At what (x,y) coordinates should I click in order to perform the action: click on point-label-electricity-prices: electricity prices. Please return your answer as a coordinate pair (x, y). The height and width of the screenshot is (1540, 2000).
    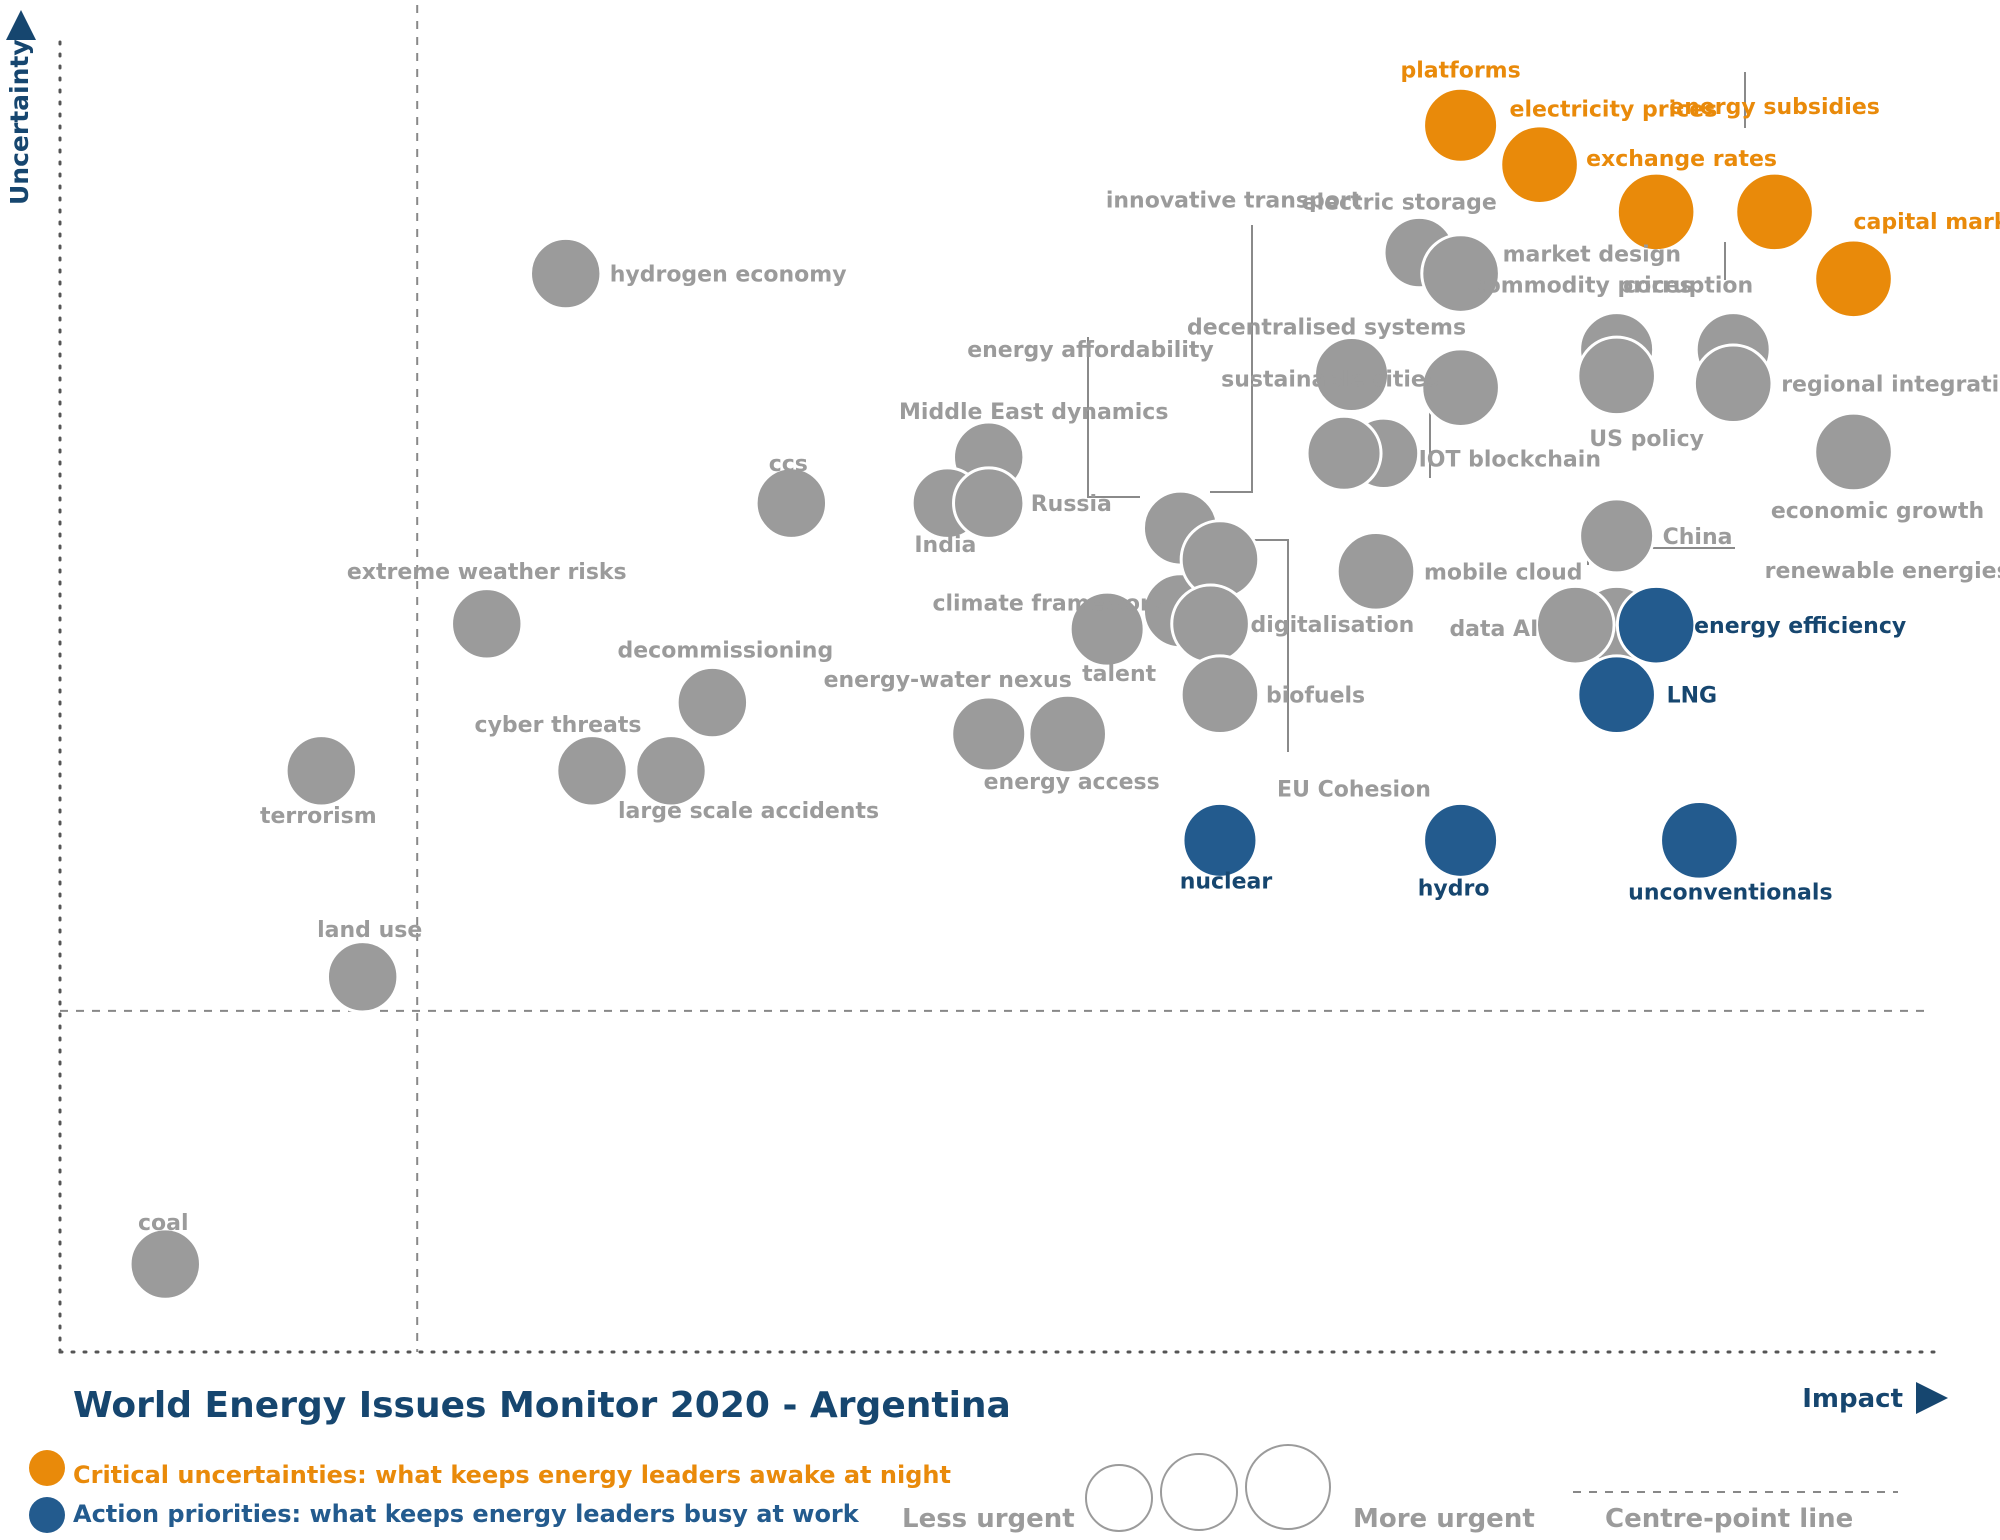
    Looking at the image, I should click on (1614, 110).